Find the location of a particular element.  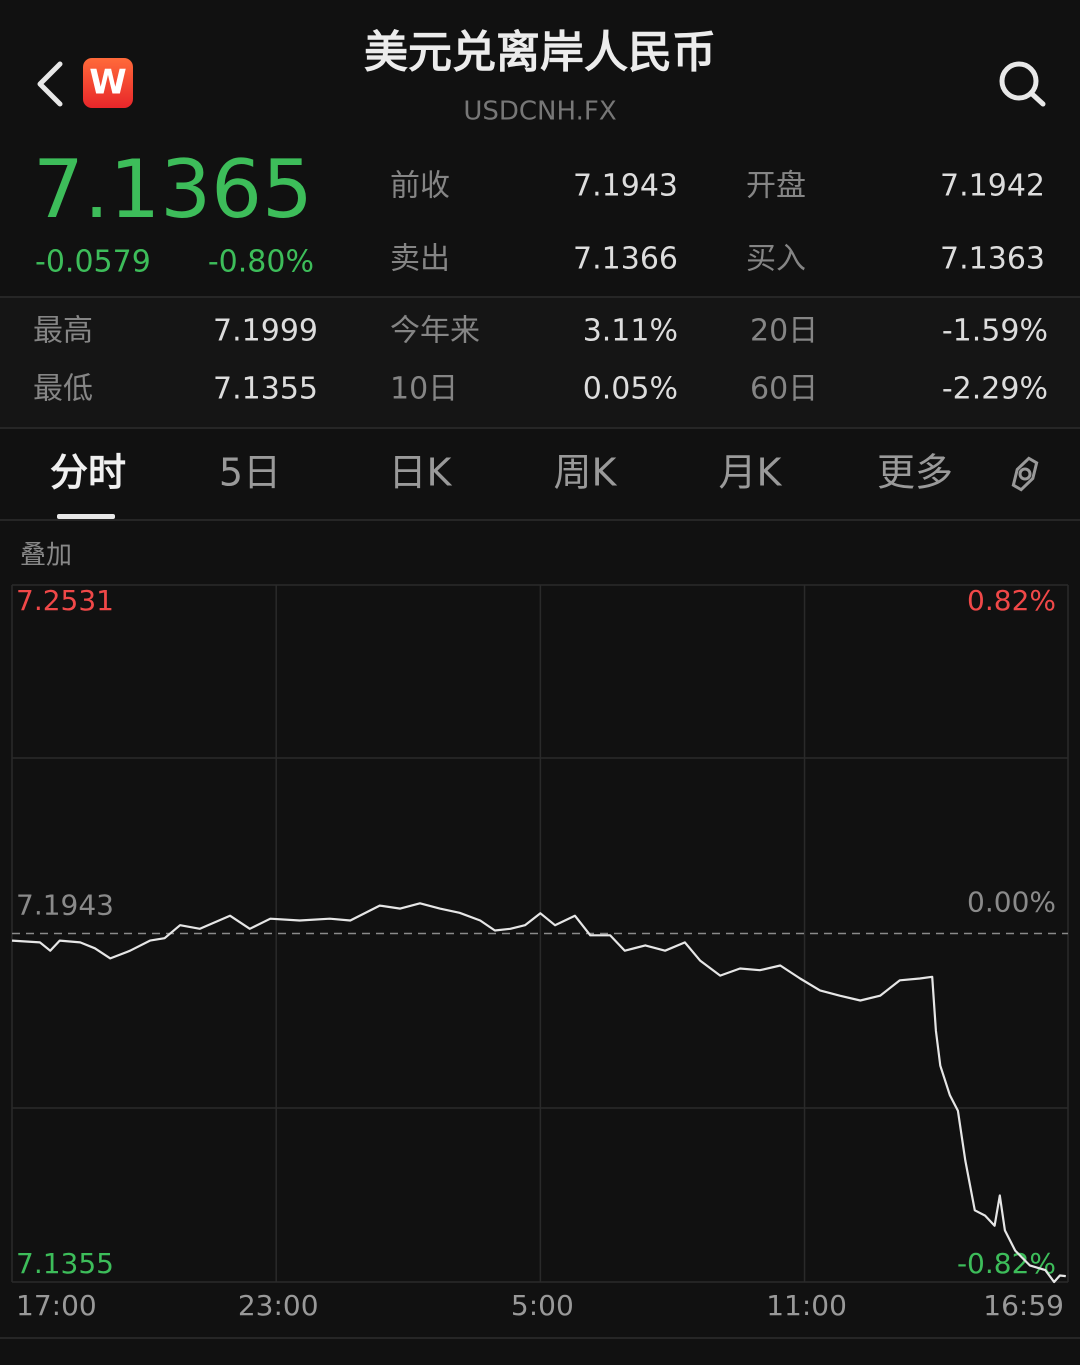

stat-value: 3.11% is located at coordinates (630, 331).